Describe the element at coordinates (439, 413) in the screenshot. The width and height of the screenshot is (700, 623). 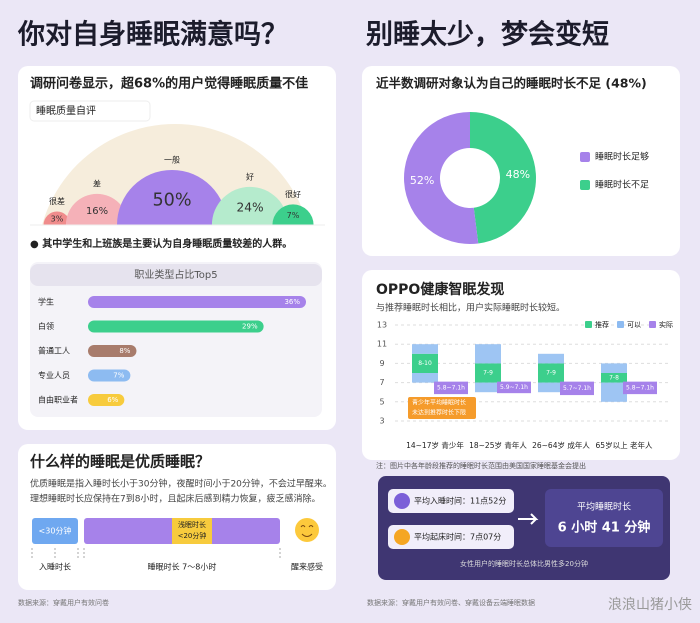
I see `annotation: 未达到推荐时长下限` at that location.